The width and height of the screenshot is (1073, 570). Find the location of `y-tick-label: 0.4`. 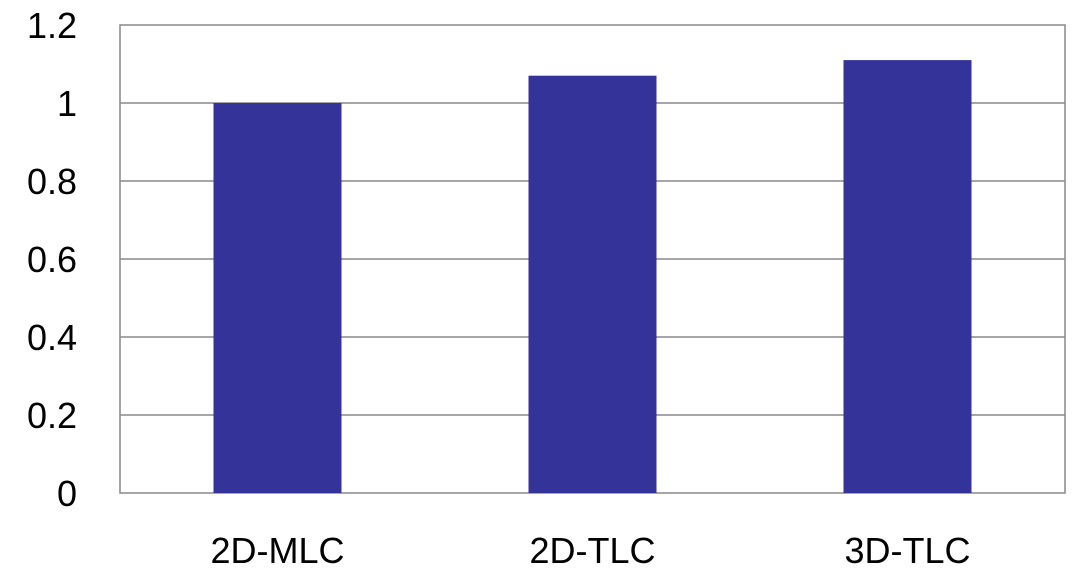

y-tick-label: 0.4 is located at coordinates (52, 337).